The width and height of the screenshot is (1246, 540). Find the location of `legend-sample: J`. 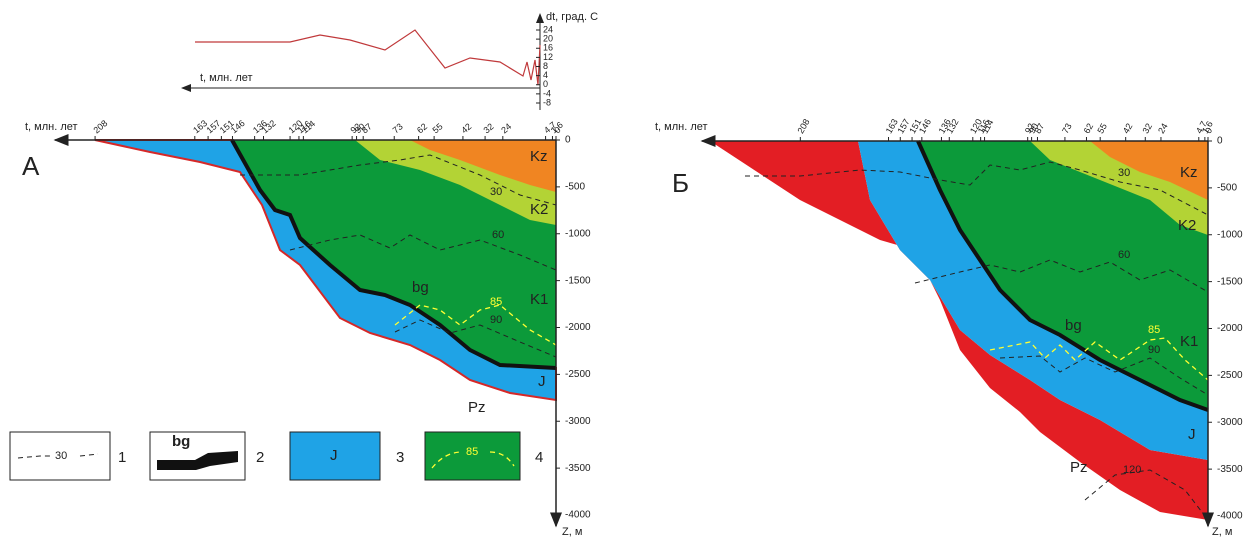

legend-sample: J is located at coordinates (334, 455).